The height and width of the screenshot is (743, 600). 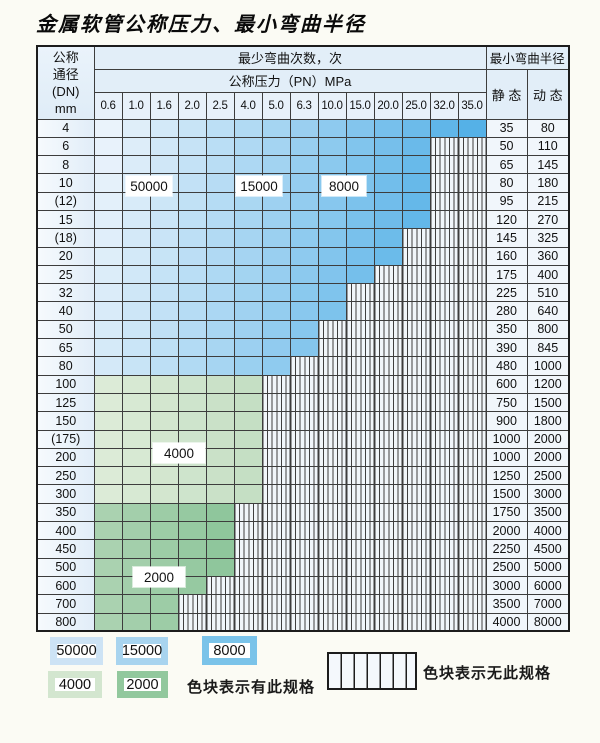 What do you see at coordinates (164, 105) in the screenshot?
I see `pressure-value-cell: 1.6` at bounding box center [164, 105].